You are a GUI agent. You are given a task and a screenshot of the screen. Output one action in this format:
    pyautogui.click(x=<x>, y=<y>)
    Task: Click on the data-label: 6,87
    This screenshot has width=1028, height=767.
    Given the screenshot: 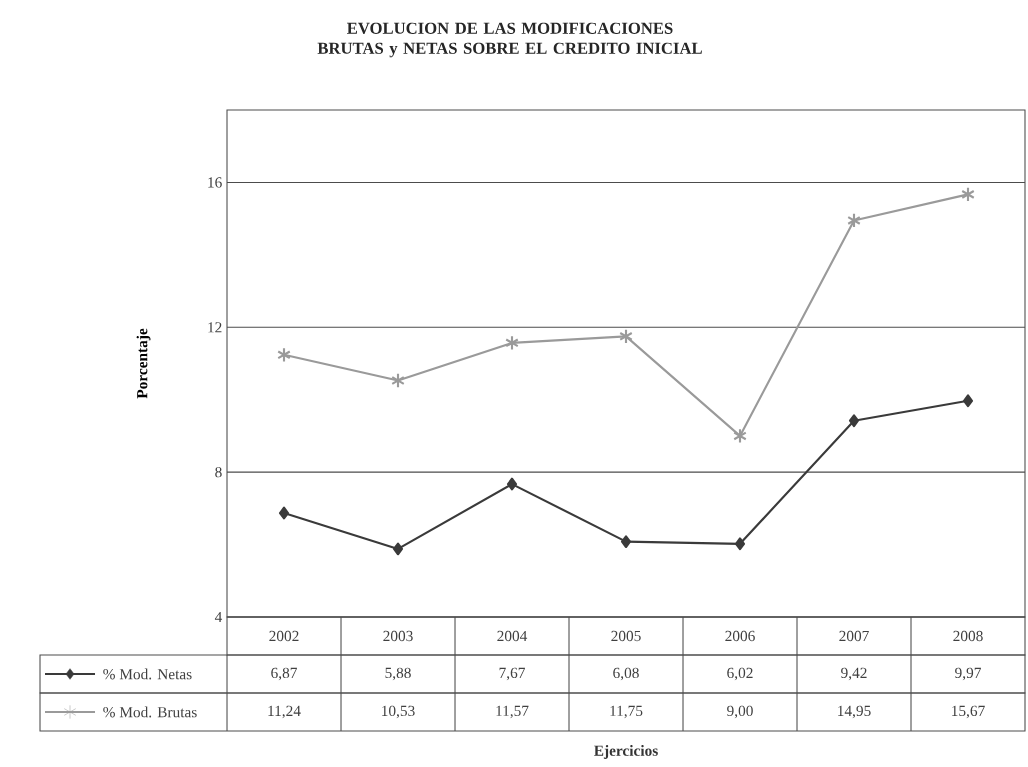 What is the action you would take?
    pyautogui.click(x=284, y=674)
    